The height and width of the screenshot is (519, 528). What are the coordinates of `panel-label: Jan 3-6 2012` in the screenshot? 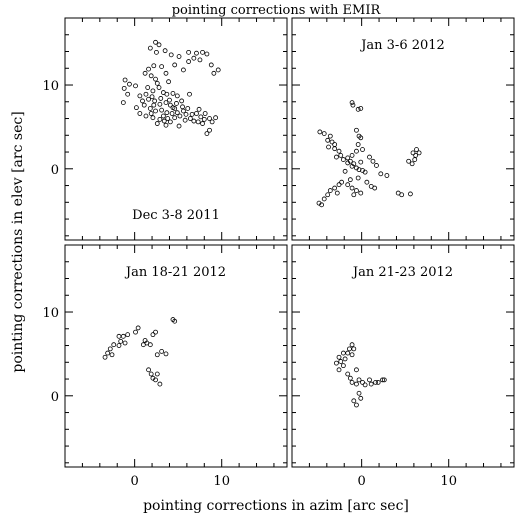 It's located at (402, 45).